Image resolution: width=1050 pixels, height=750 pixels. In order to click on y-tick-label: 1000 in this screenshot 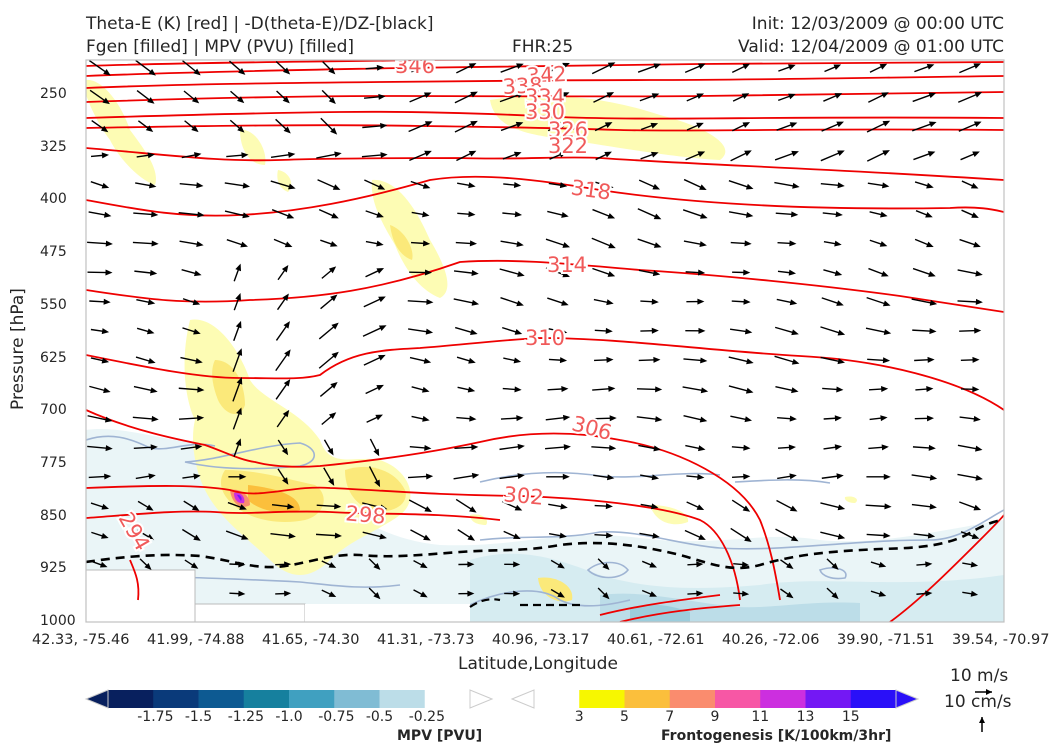, I will do `click(58, 621)`.